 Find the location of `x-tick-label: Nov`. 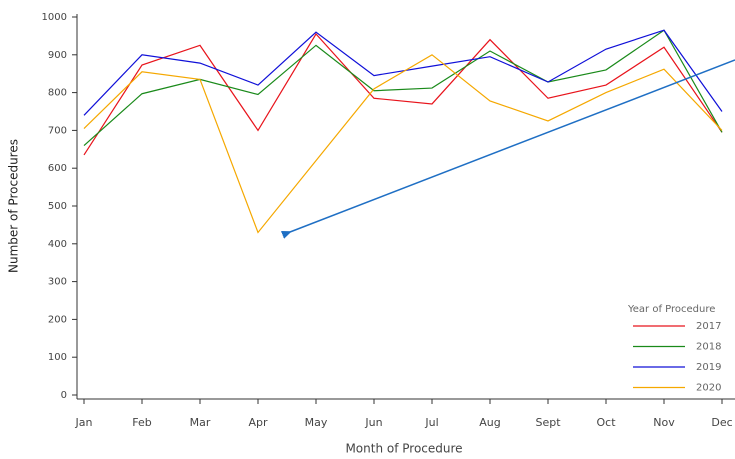

x-tick-label: Nov is located at coordinates (664, 422).